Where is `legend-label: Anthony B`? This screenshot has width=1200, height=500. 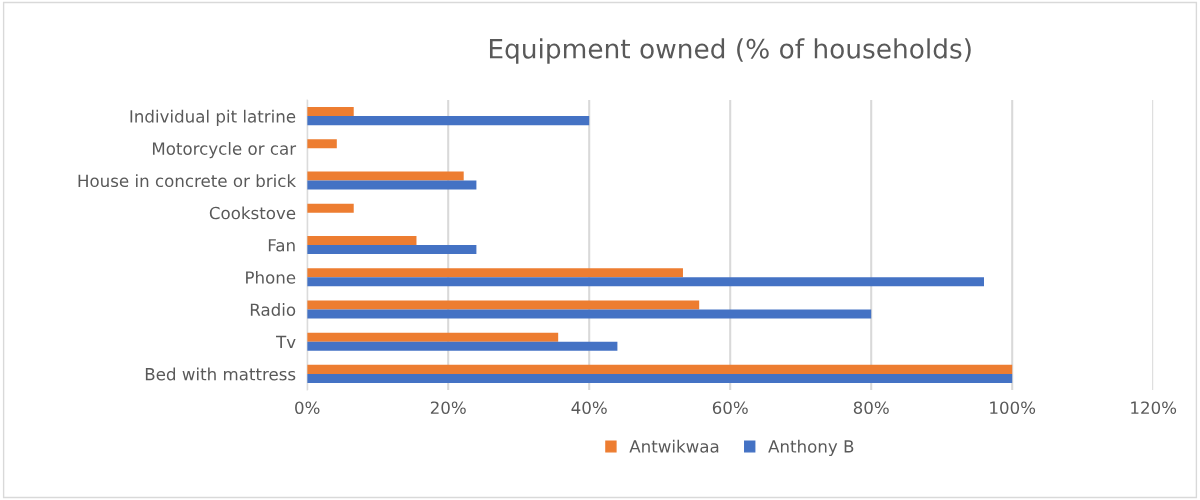
legend-label: Anthony B is located at coordinates (811, 447).